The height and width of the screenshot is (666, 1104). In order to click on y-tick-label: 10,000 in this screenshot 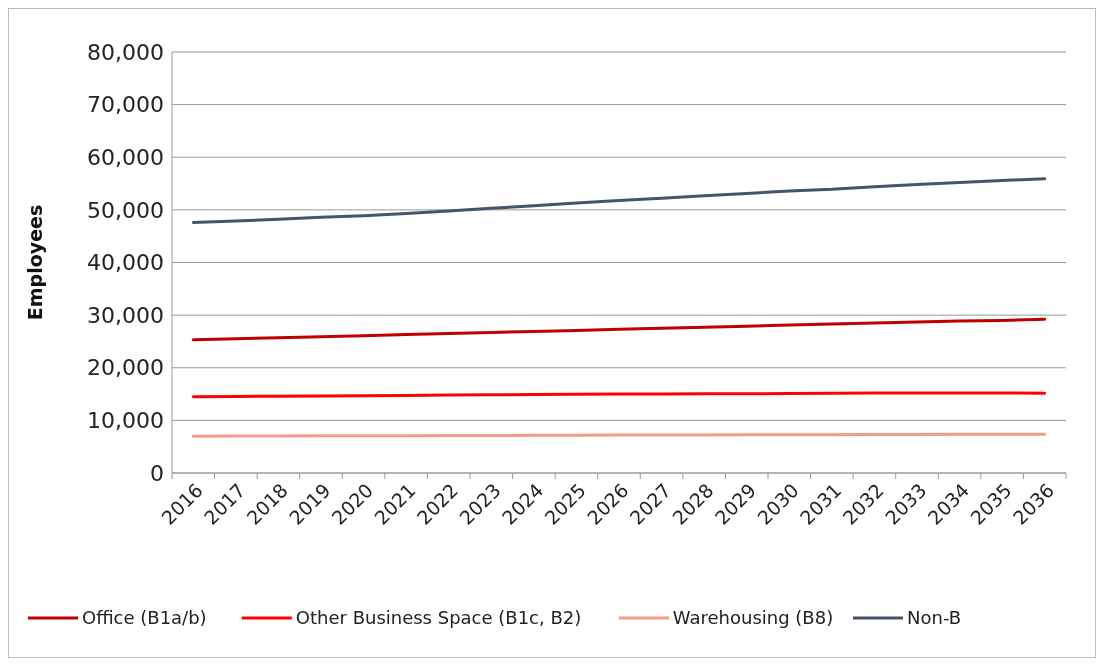, I will do `click(125, 421)`.